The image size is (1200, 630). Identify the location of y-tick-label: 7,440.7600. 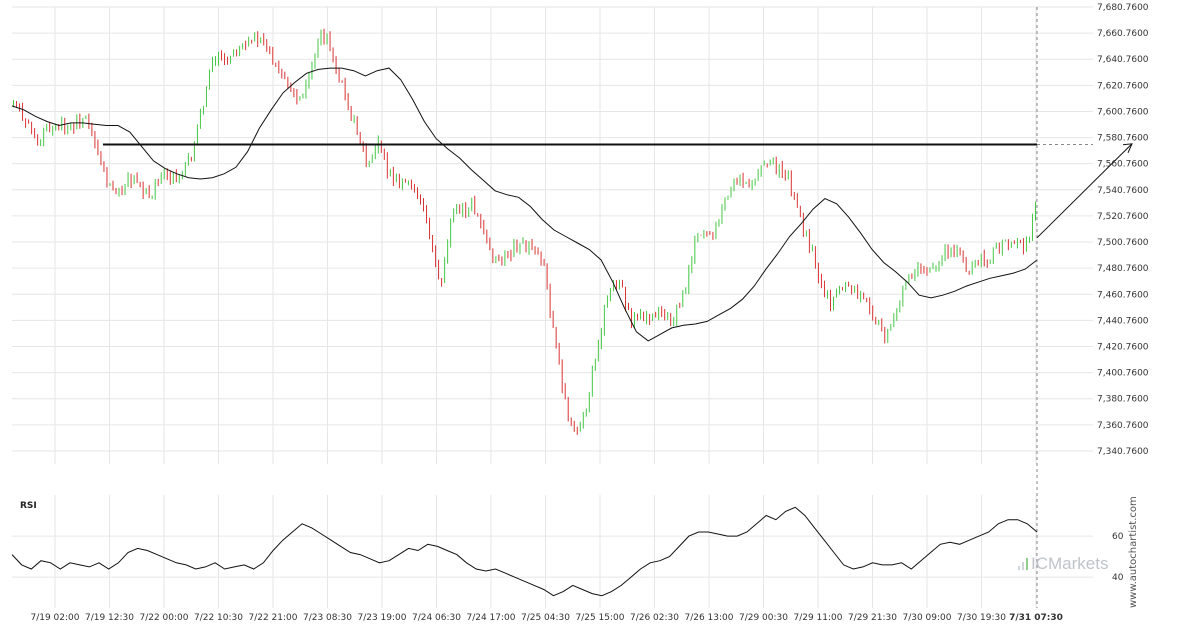
(1123, 321).